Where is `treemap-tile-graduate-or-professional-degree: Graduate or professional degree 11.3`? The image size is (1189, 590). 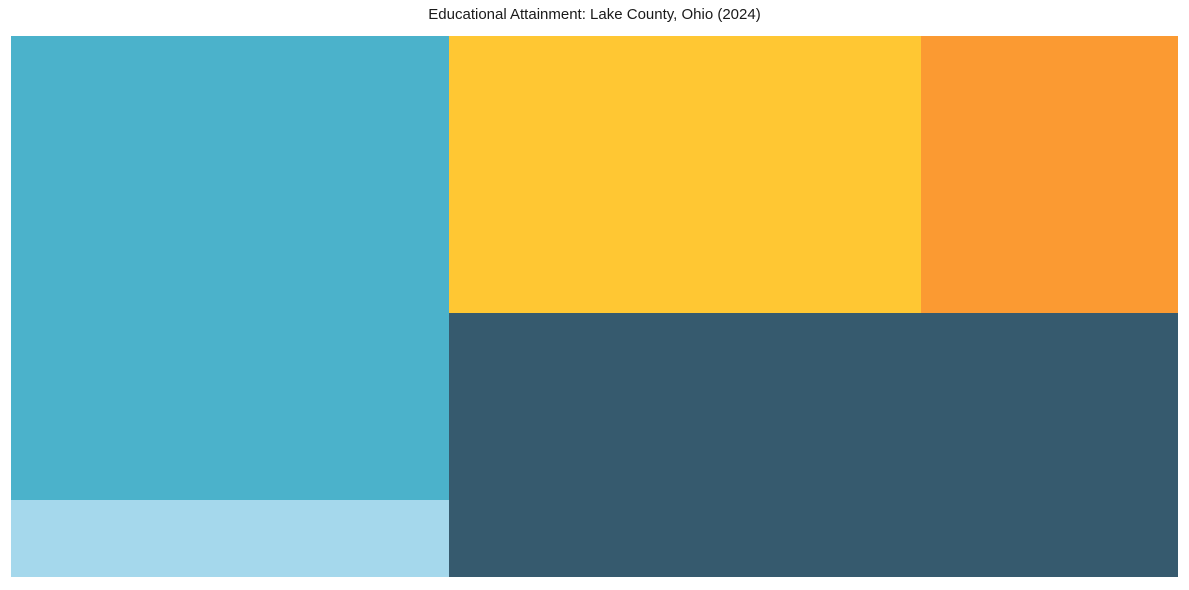
treemap-tile-graduate-or-professional-degree: Graduate or professional degree 11.3 is located at coordinates (1049, 174).